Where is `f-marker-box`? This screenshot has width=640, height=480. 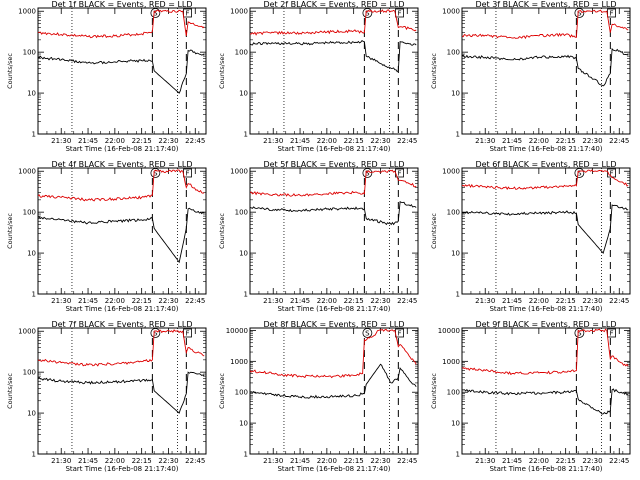
f-marker-box is located at coordinates (187, 13).